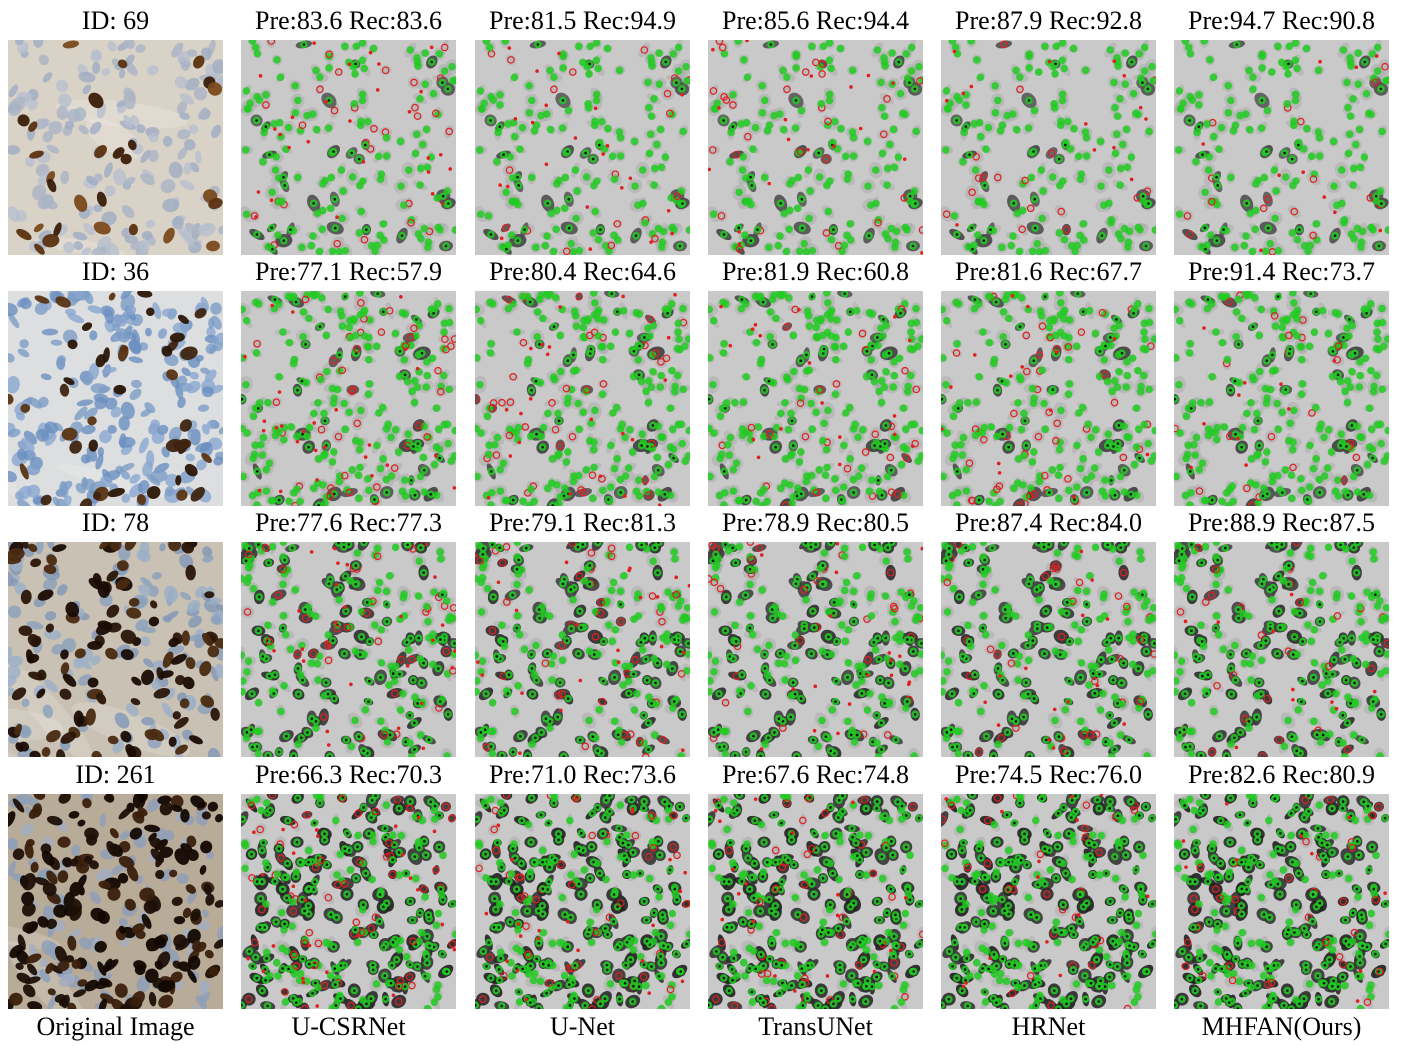  I want to click on metric-label: Pre:85.6 Rec:94.4, so click(815, 20).